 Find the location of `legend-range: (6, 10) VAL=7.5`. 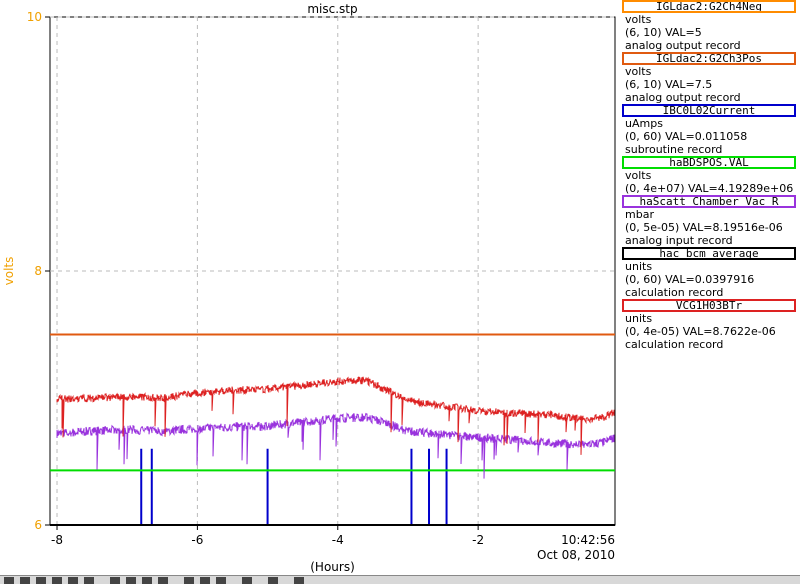

legend-range: (6, 10) VAL=7.5 is located at coordinates (669, 84).